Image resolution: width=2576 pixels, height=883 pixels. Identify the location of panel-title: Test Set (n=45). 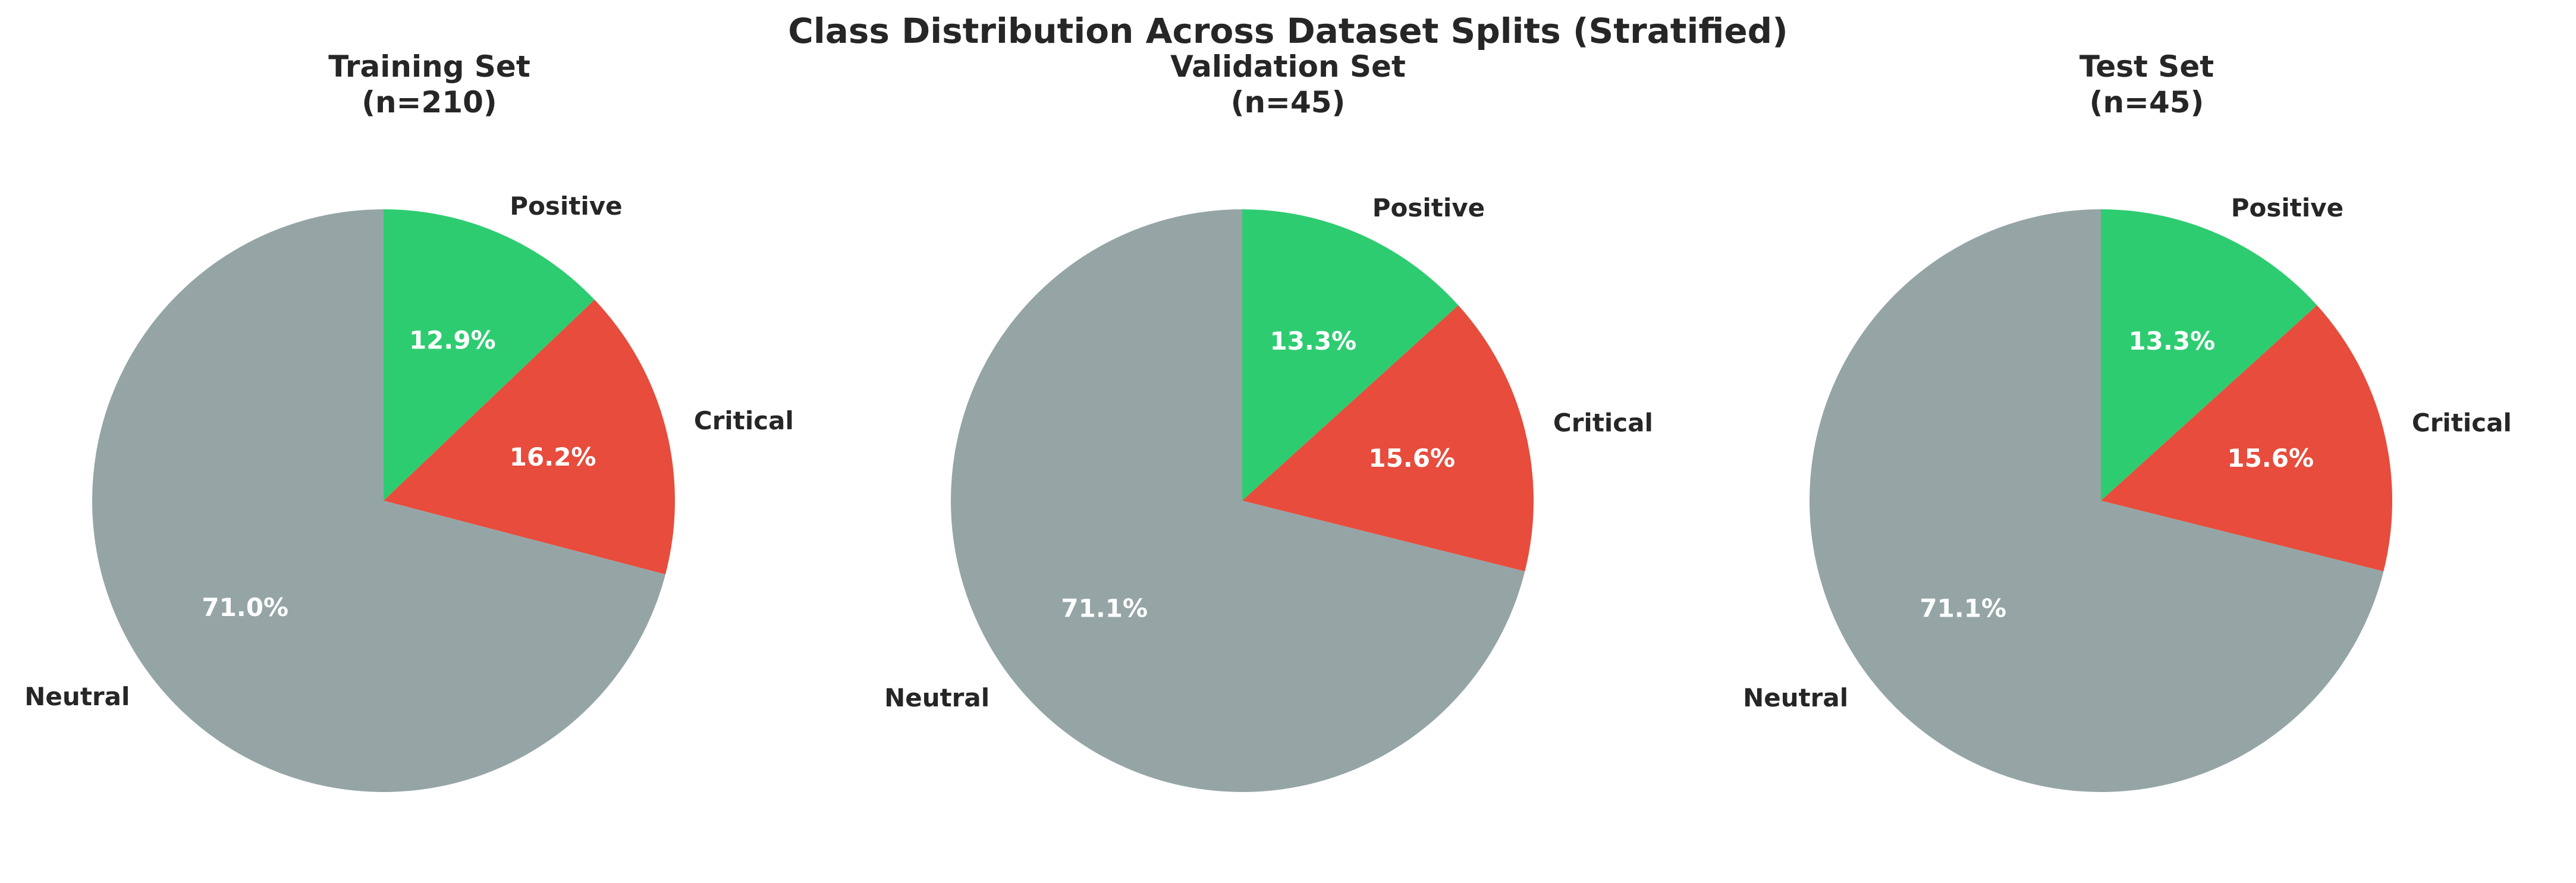
(2146, 84).